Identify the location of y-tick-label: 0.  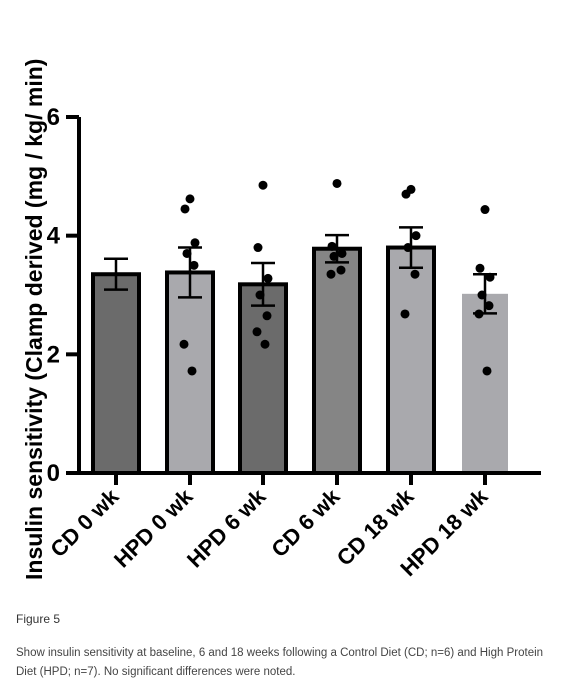
(53, 473).